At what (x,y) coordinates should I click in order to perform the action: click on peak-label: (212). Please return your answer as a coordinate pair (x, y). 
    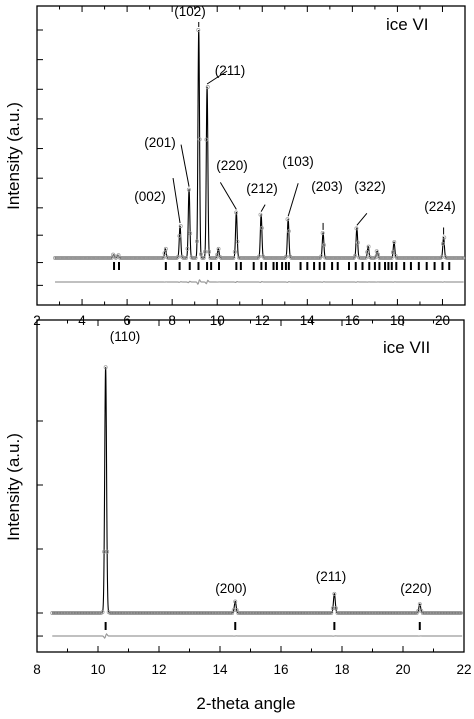
    Looking at the image, I should click on (262, 188).